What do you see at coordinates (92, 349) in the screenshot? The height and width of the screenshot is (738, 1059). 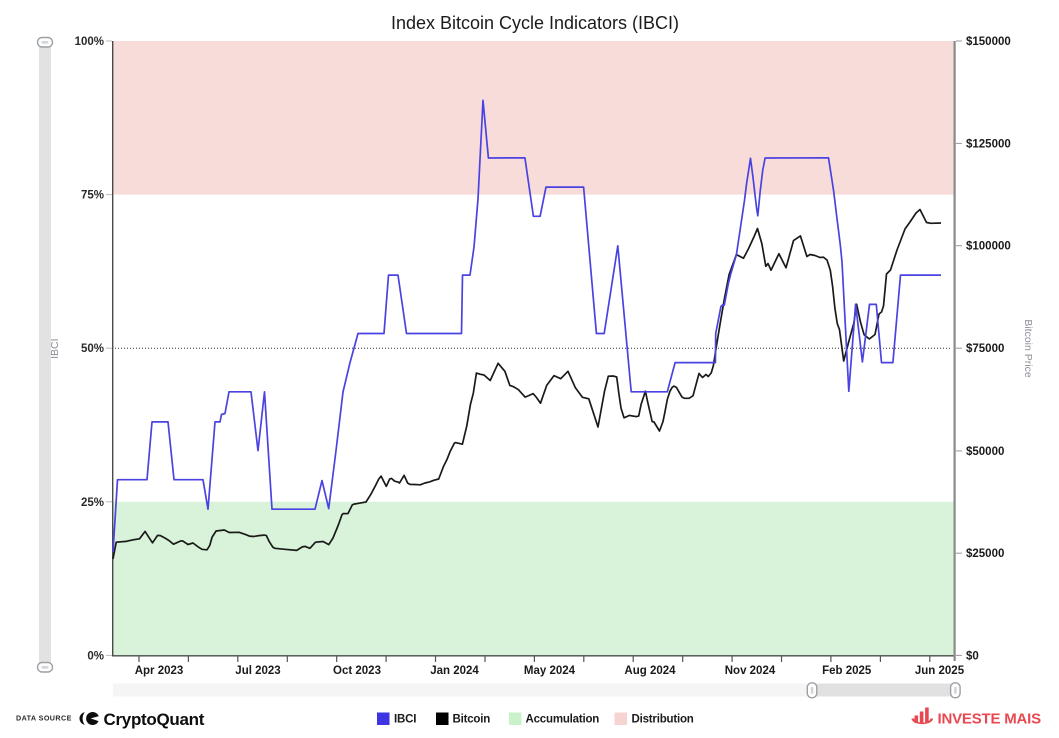 I see `svg-text: 50%` at bounding box center [92, 349].